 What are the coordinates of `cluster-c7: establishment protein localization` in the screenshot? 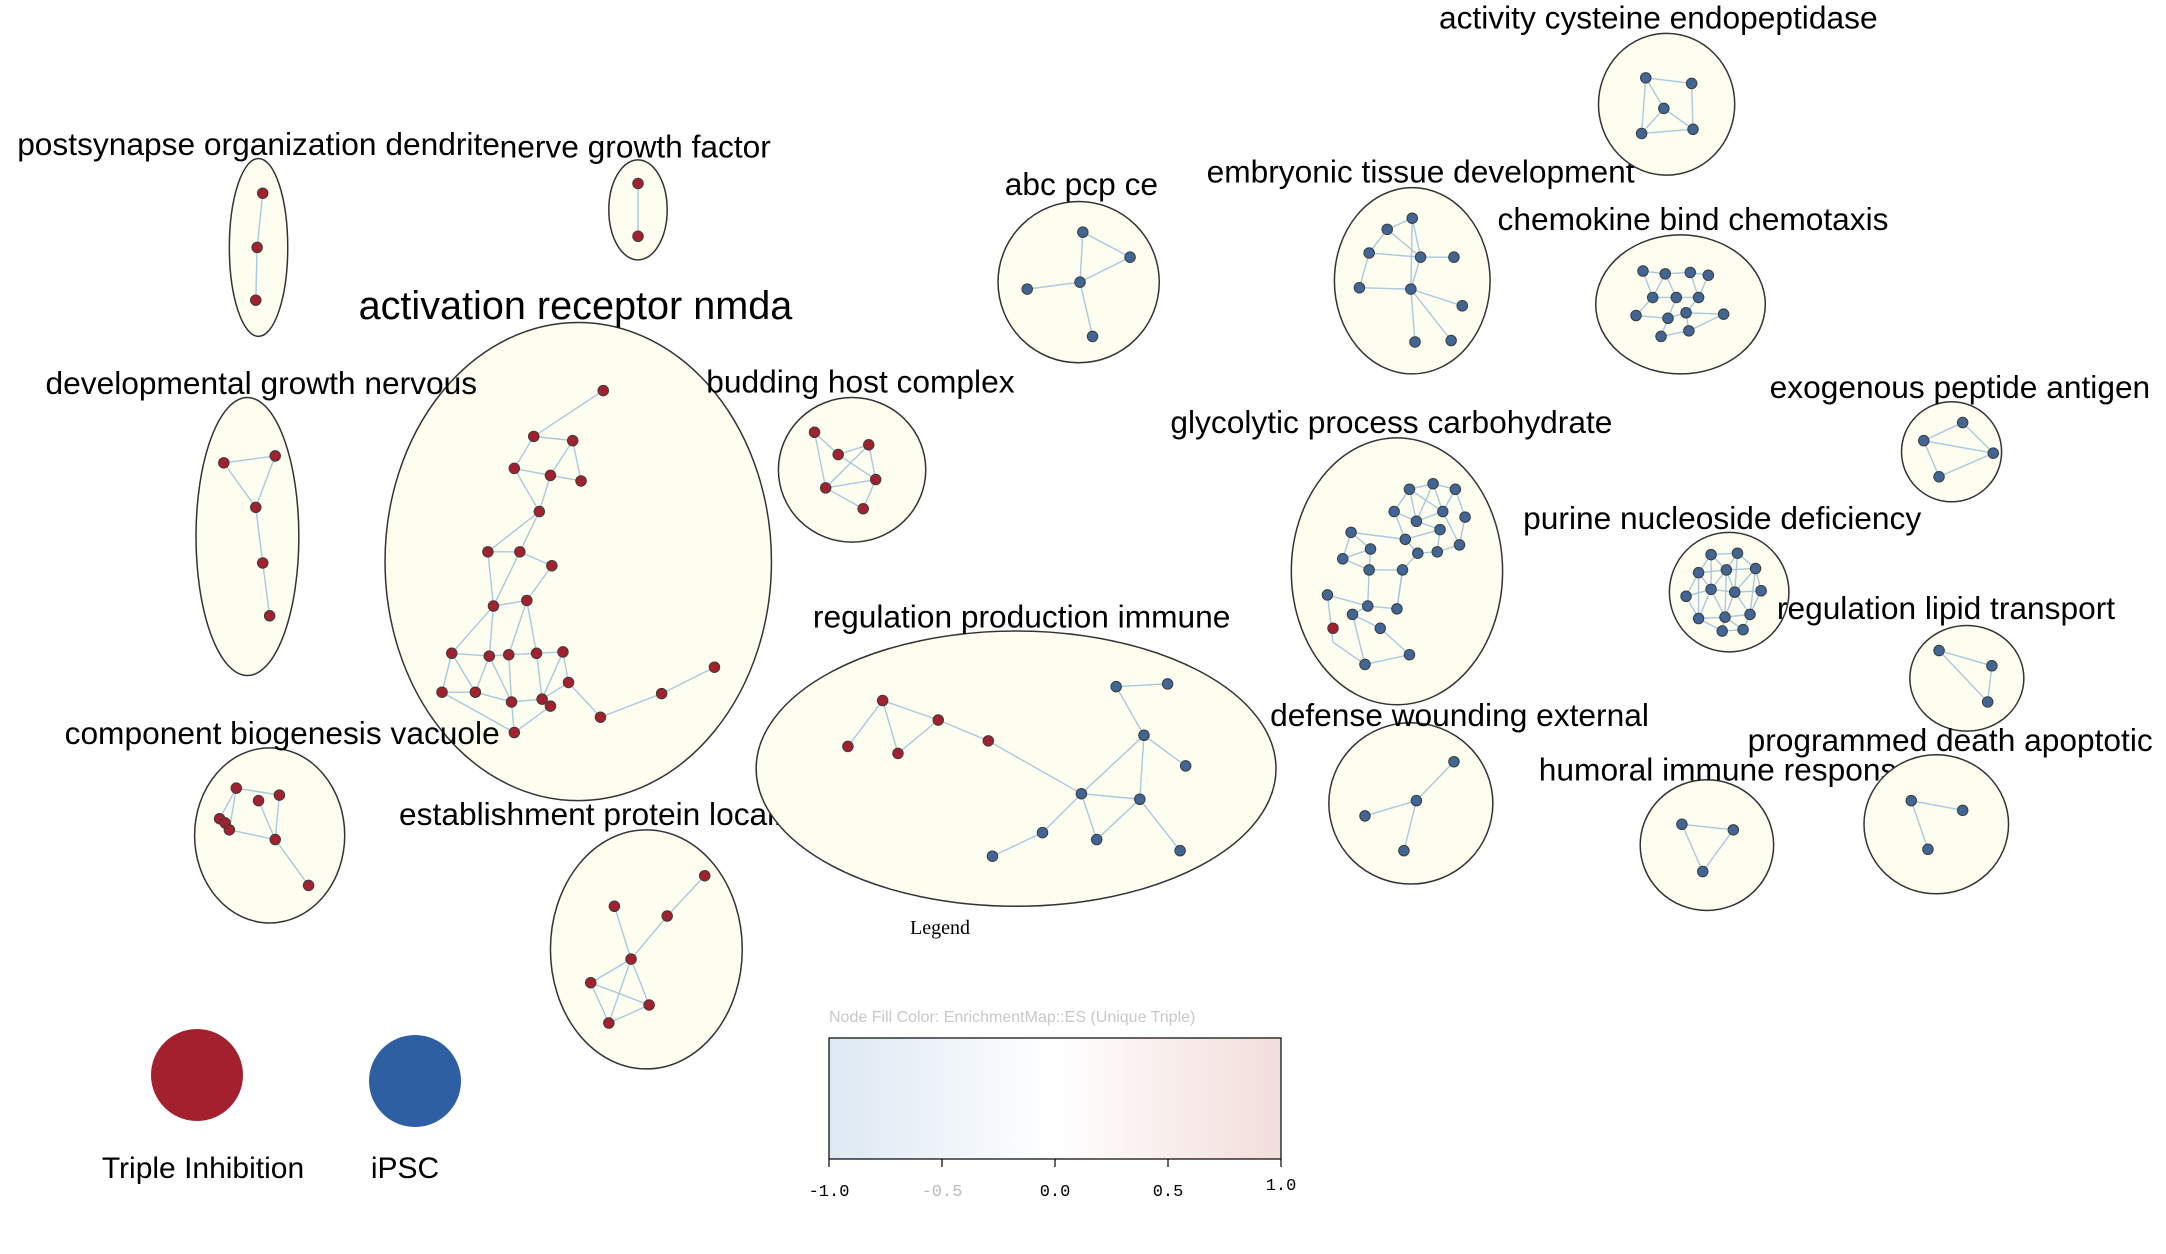 It's located at (632, 933).